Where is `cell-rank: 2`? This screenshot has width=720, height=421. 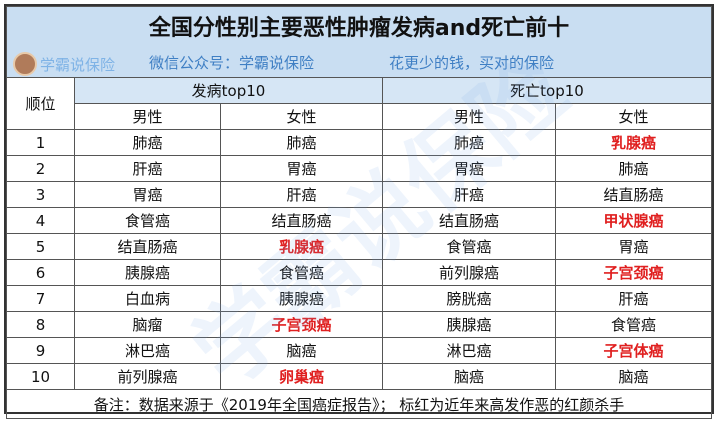
cell-rank: 2 is located at coordinates (40, 168).